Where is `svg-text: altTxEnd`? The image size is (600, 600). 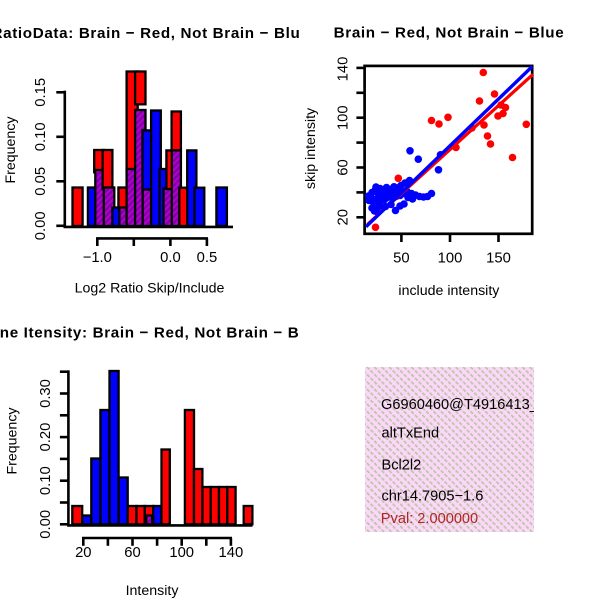
svg-text: altTxEnd is located at coordinates (411, 434).